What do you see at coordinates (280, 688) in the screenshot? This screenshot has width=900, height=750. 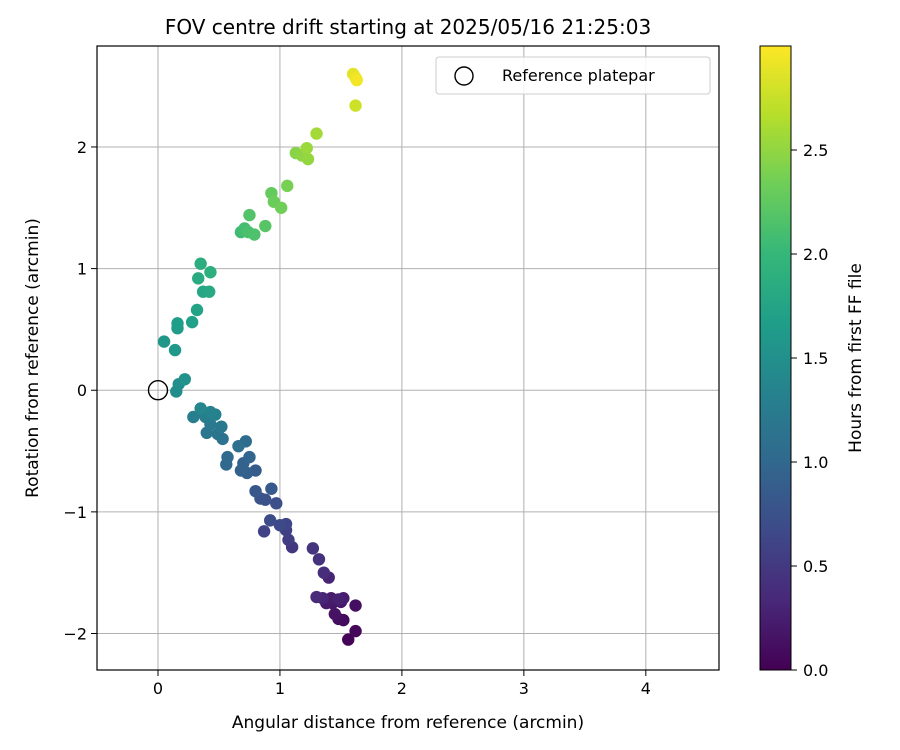 I see `x-tick-label: 1` at bounding box center [280, 688].